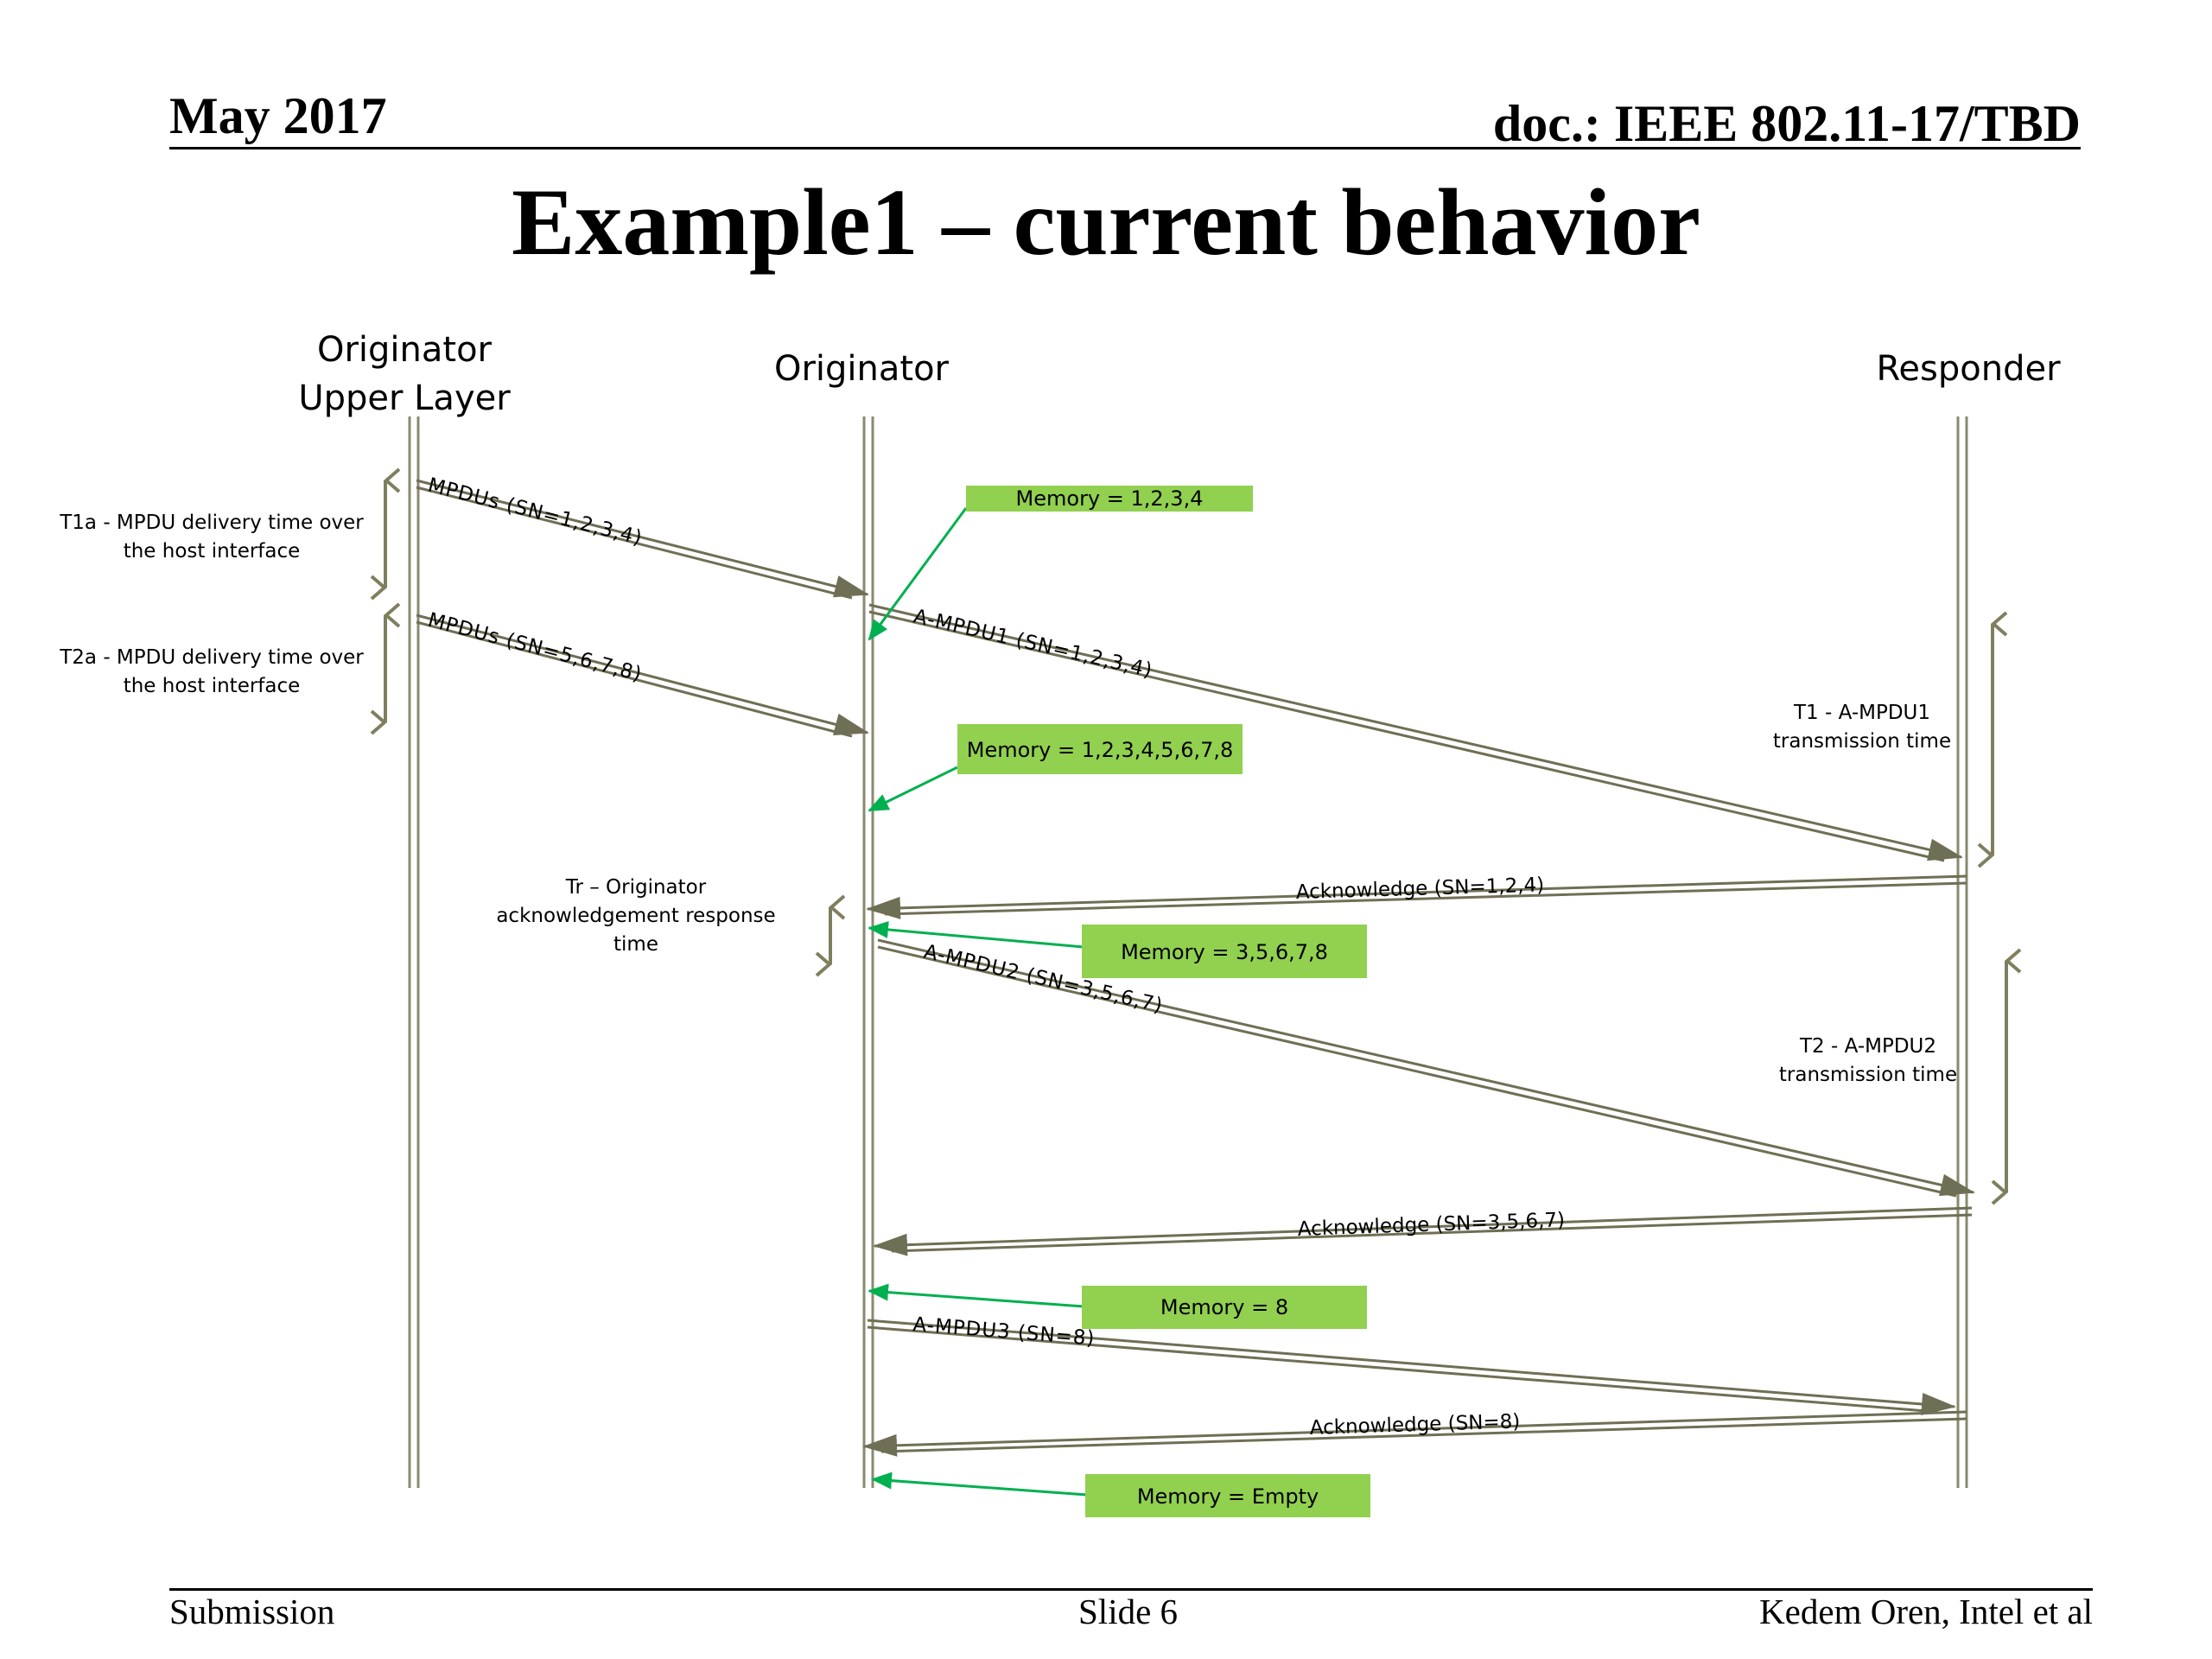 Image resolution: width=2212 pixels, height=1659 pixels. What do you see at coordinates (1867, 1046) in the screenshot?
I see `t2-label-line1: T2 - A-MPDU2` at bounding box center [1867, 1046].